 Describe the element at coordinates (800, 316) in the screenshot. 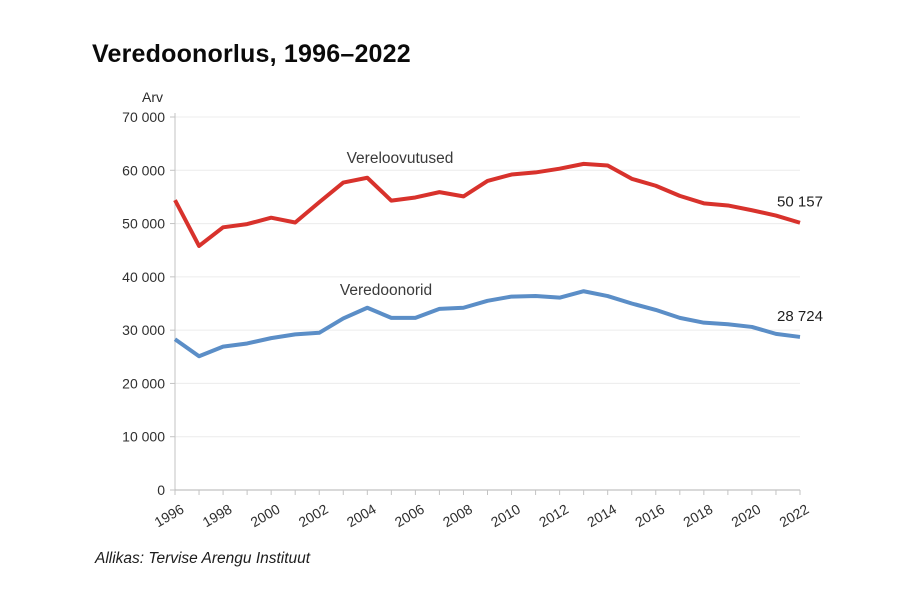

I see `end-value-label-veredoonorid: 28 724` at that location.